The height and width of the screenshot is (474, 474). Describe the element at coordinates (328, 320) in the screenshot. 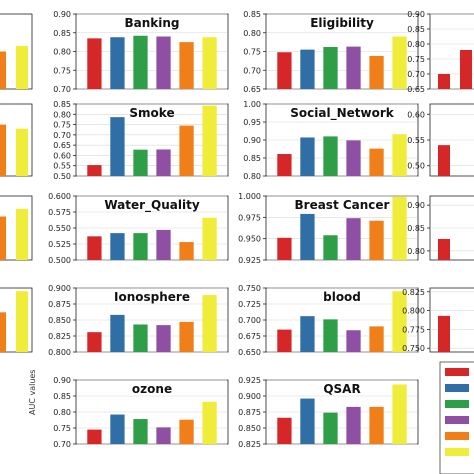

I see `chart-panel-7: 0.650 0.675 0.700 0.725 0.750 blood` at that location.